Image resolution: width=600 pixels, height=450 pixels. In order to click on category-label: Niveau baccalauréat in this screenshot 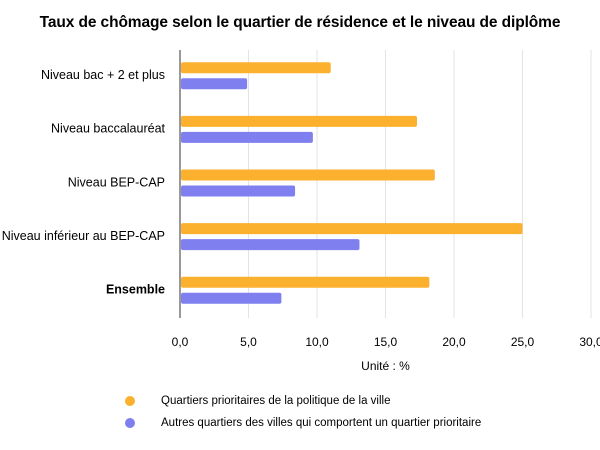, I will do `click(108, 129)`.